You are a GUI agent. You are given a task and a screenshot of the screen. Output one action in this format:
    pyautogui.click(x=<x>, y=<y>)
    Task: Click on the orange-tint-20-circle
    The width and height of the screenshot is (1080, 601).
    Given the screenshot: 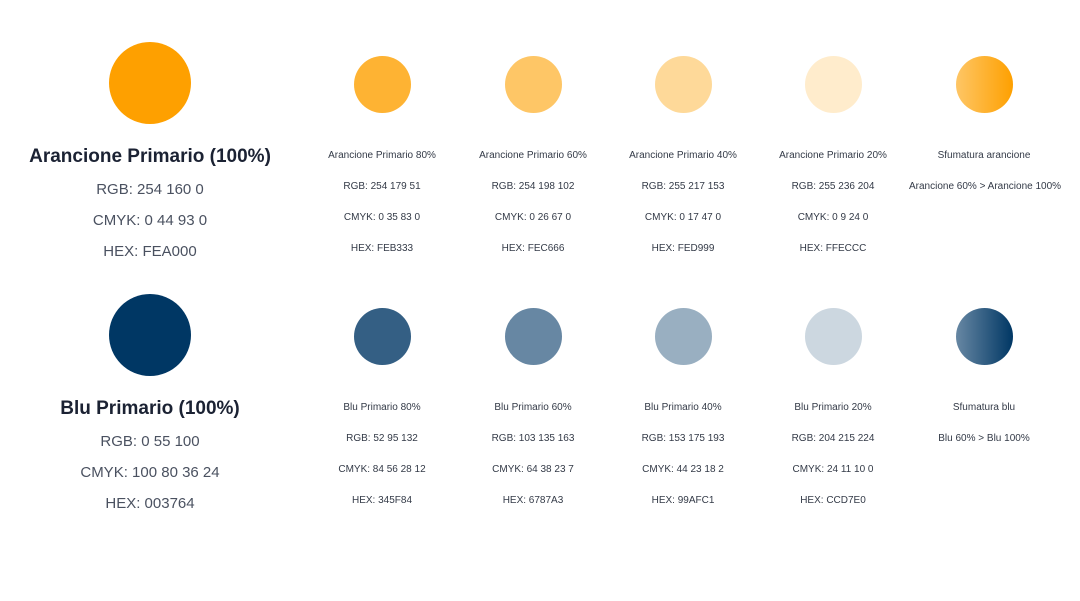 What is the action you would take?
    pyautogui.click(x=833, y=84)
    